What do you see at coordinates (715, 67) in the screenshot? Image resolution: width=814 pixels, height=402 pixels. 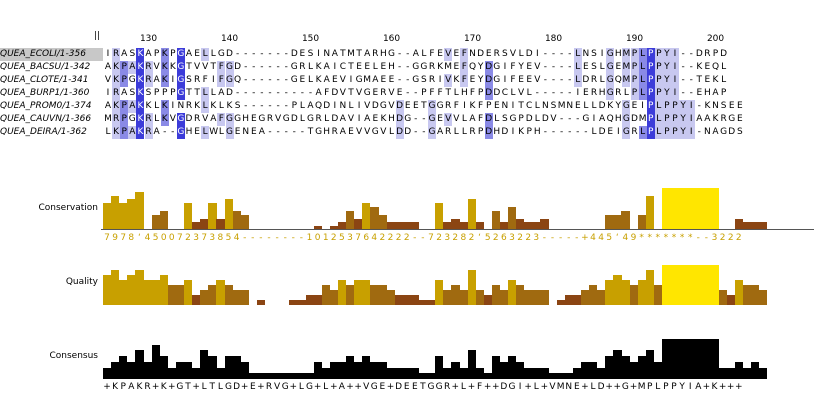 I see `residue-cell: Q` at bounding box center [715, 67].